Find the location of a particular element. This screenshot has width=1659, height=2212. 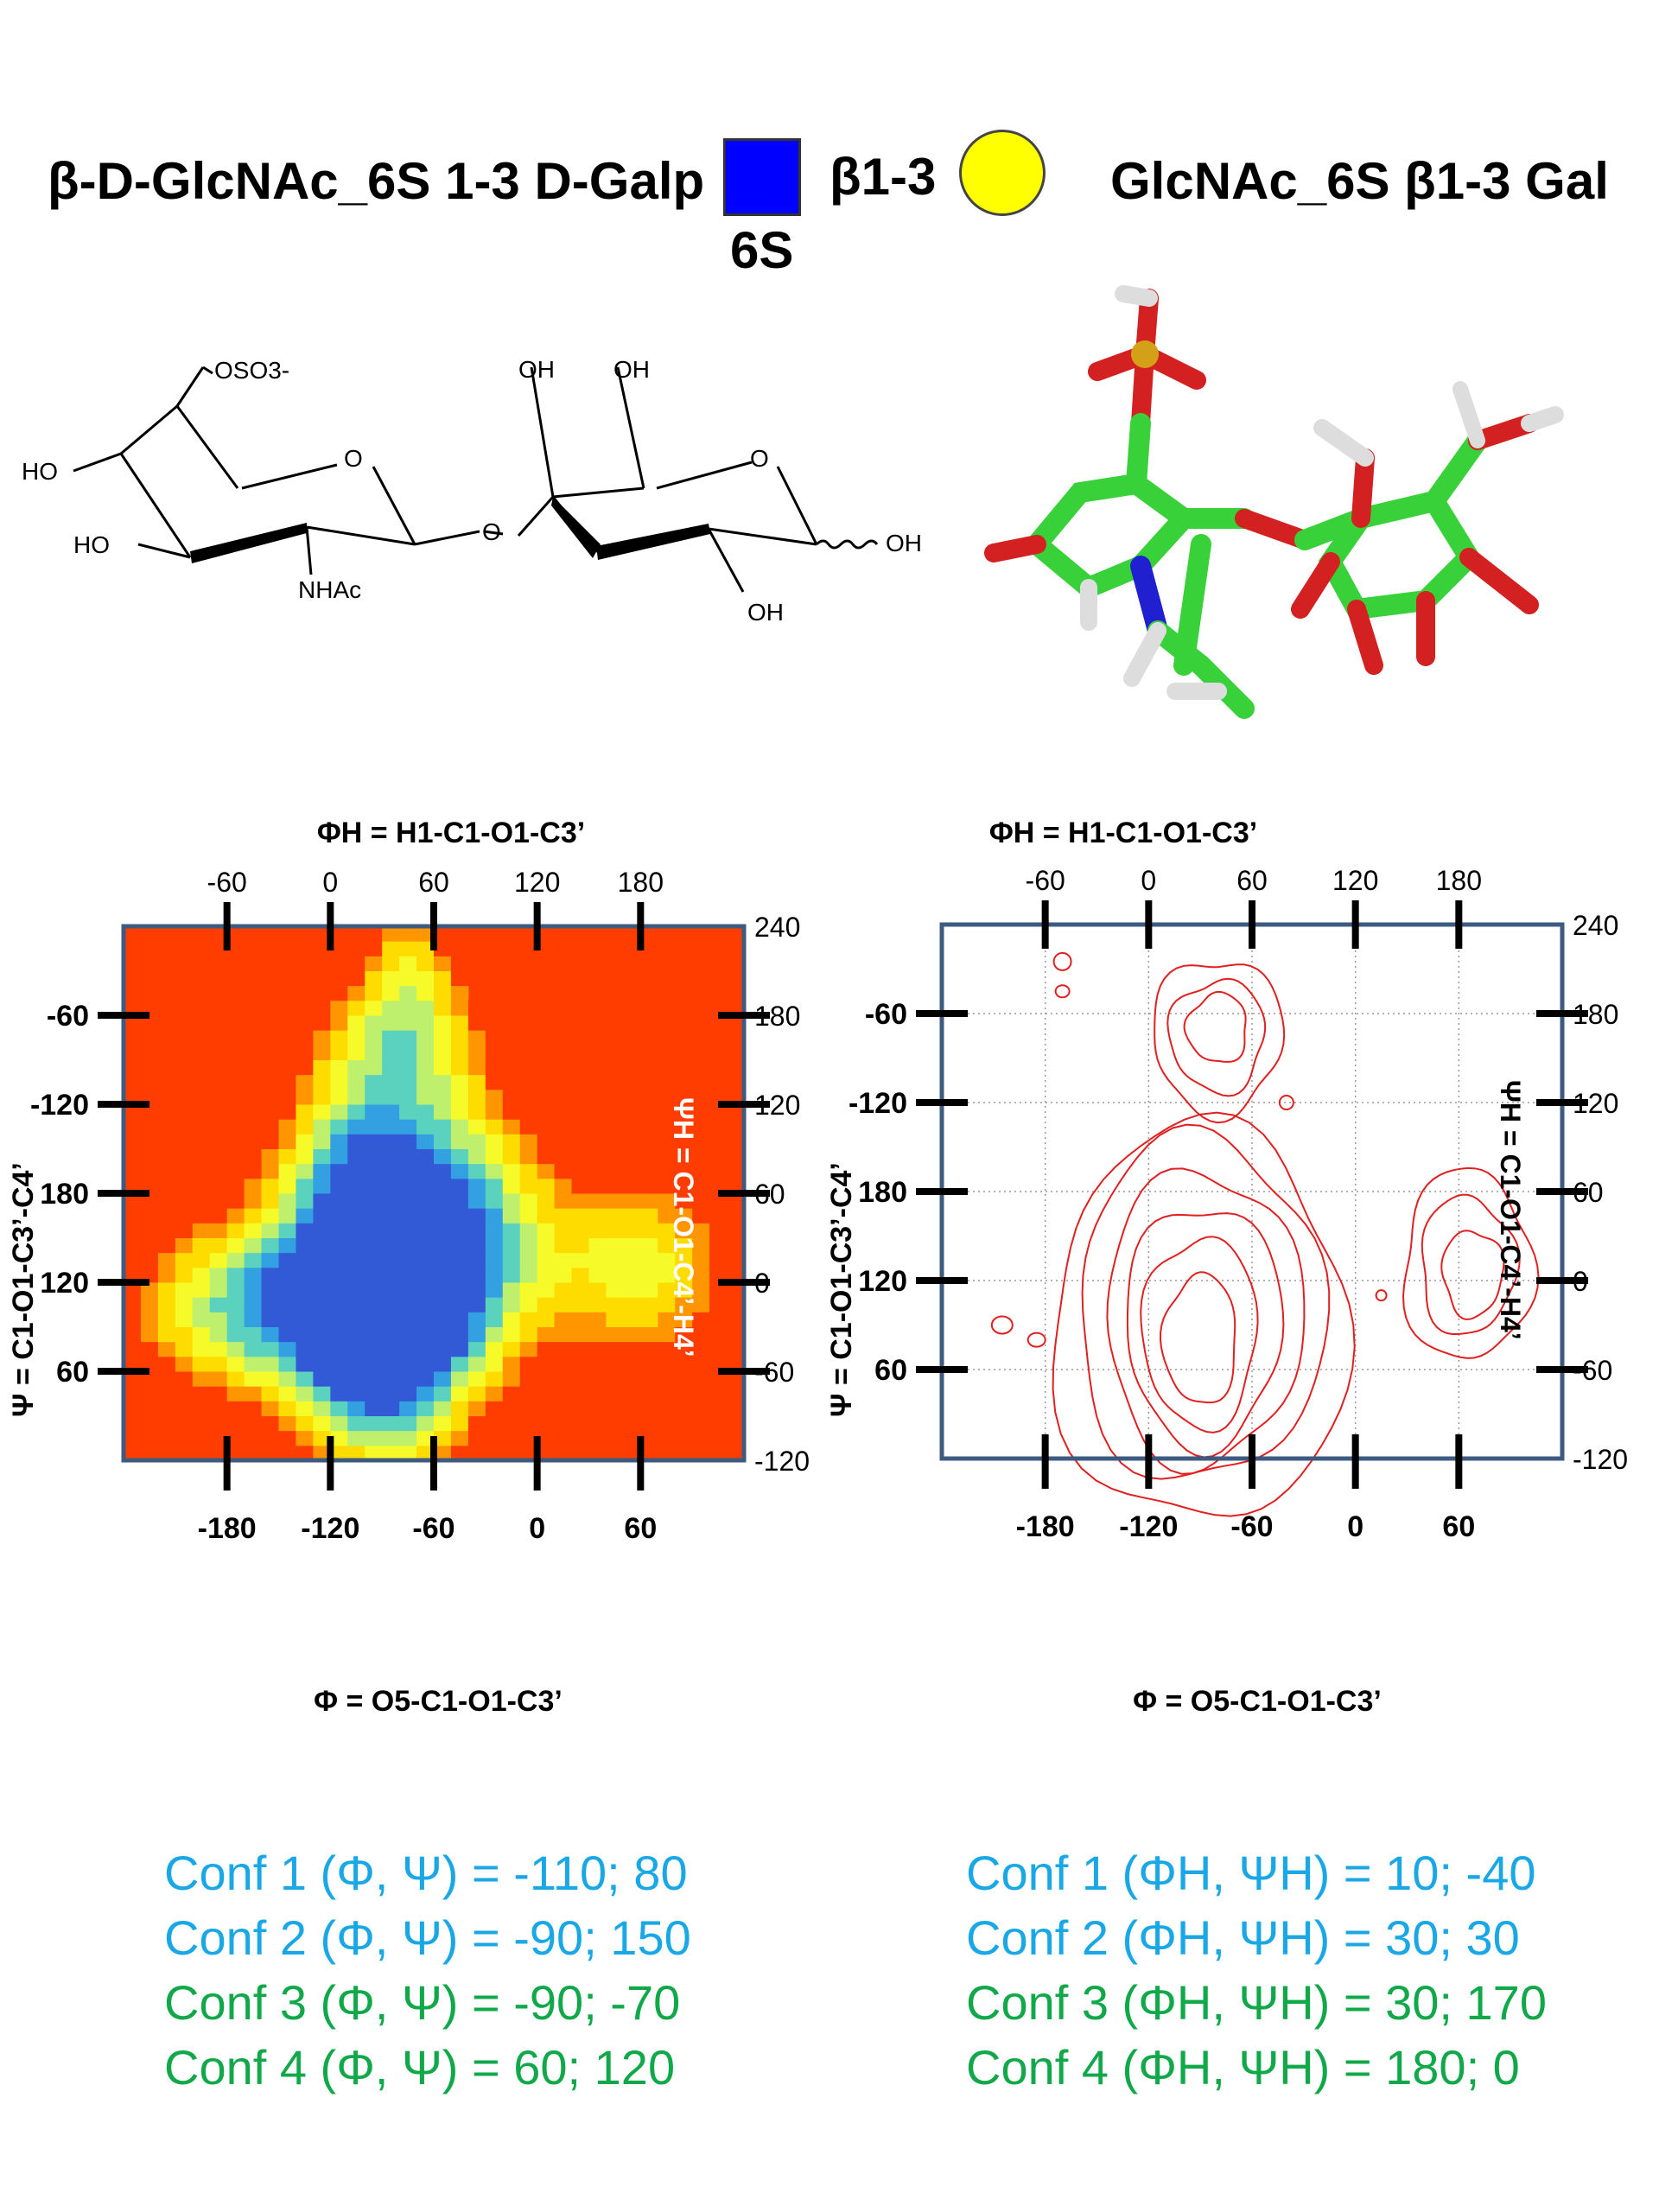

contour-left-axis-title: Ψ = C1-O1-C3’-C4’ is located at coordinates (841, 1289).